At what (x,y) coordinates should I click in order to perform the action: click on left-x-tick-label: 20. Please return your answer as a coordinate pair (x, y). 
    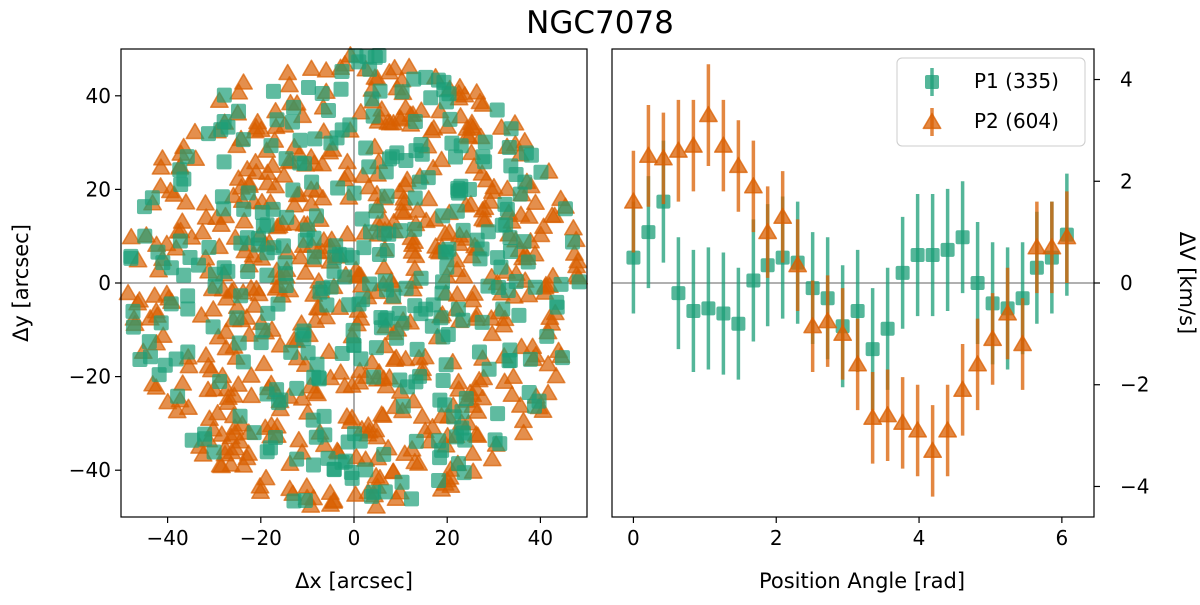
    Looking at the image, I should click on (446, 538).